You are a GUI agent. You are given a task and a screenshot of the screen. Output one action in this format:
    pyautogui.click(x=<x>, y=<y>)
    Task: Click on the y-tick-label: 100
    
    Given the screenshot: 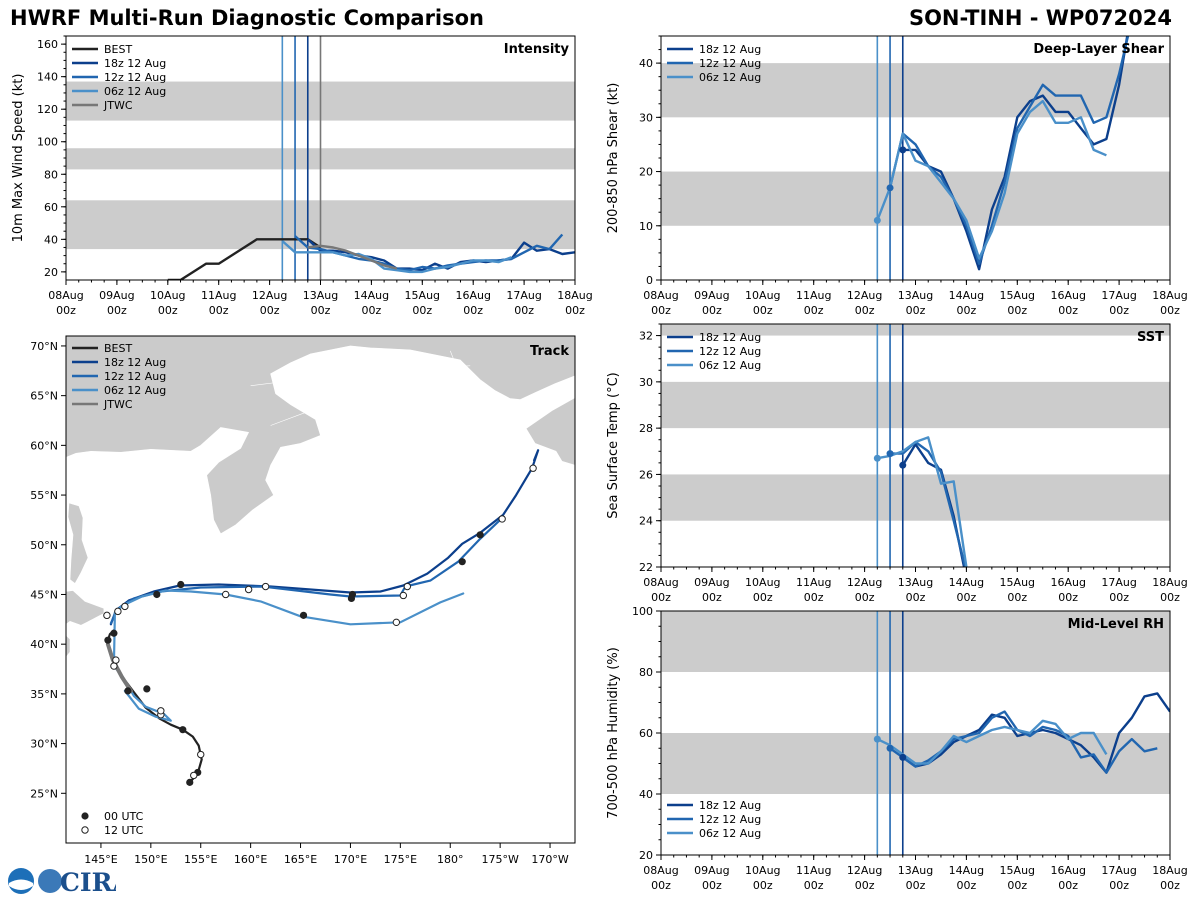 What is the action you would take?
    pyautogui.click(x=47, y=142)
    